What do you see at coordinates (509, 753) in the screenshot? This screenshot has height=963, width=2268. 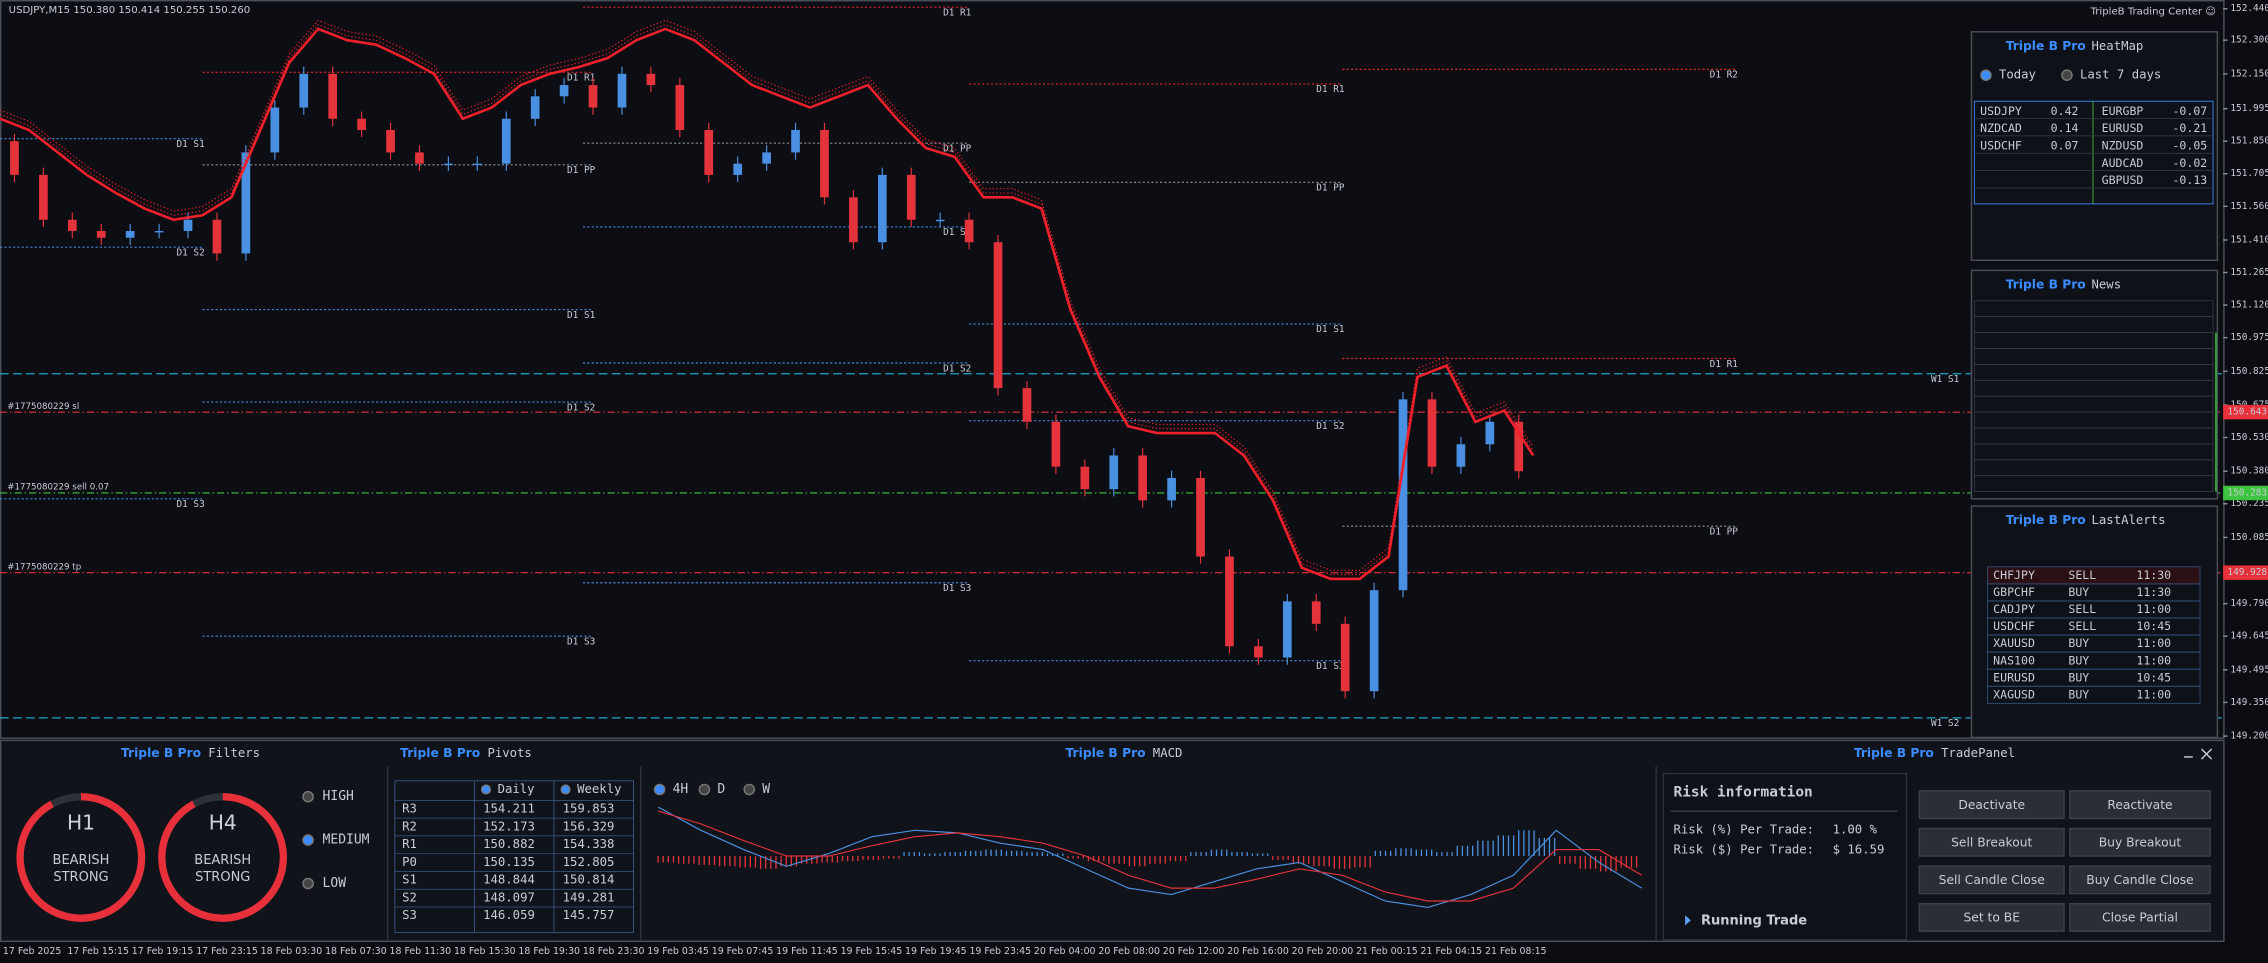 I see `panel-title: Pivots` at bounding box center [509, 753].